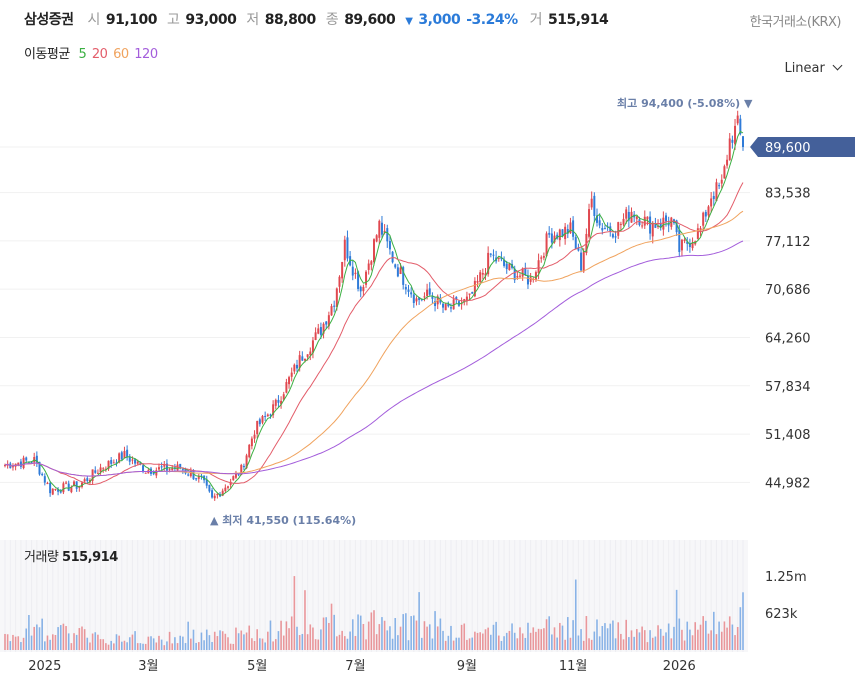 This screenshot has width=861, height=697. I want to click on volume-panel-title: 거래량, so click(41, 557).